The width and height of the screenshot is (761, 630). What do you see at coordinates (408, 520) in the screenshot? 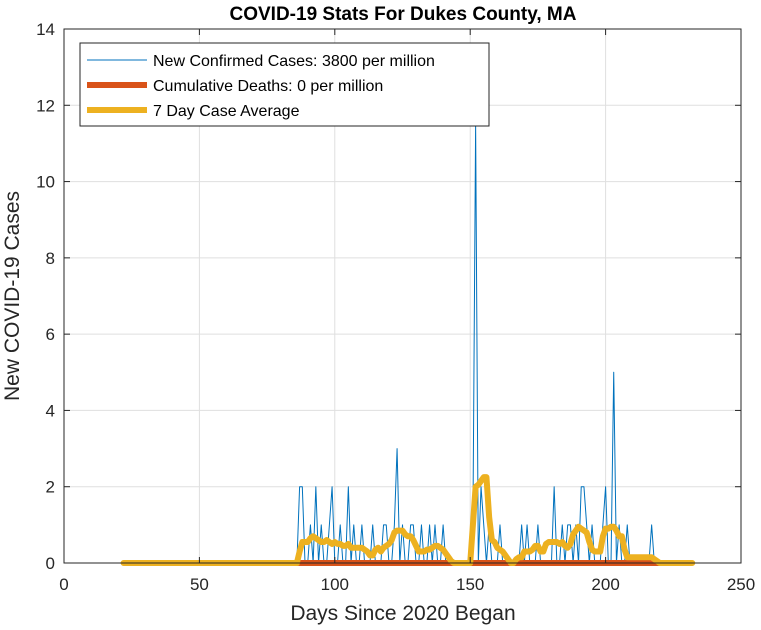
I see `series-7day-average` at bounding box center [408, 520].